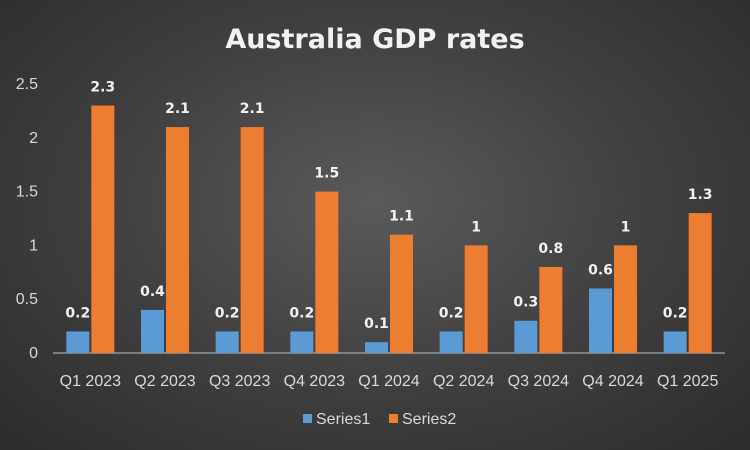 The width and height of the screenshot is (750, 450). Describe the element at coordinates (550, 249) in the screenshot. I see `data-label: 0.8` at that location.